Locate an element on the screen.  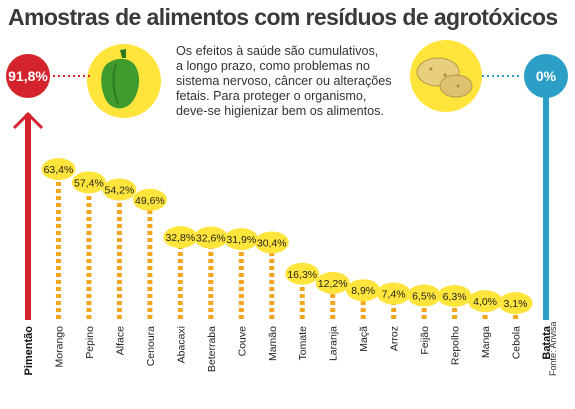
value-label: 32,8% is located at coordinates (180, 238).